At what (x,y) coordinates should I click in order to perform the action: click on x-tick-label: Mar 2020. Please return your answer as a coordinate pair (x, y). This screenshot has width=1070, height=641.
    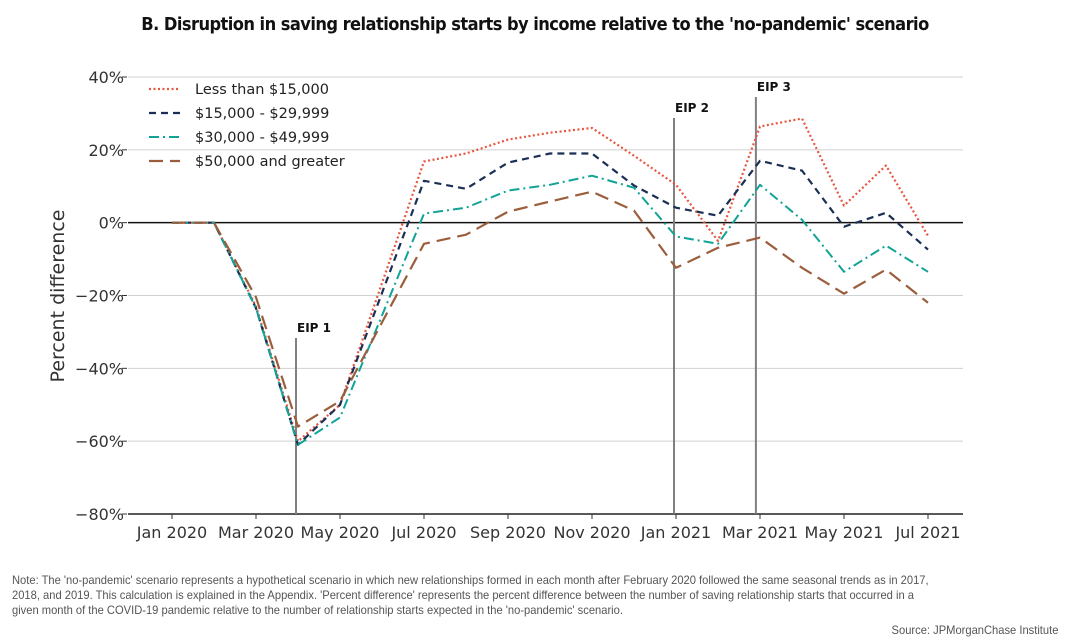
    Looking at the image, I should click on (256, 532).